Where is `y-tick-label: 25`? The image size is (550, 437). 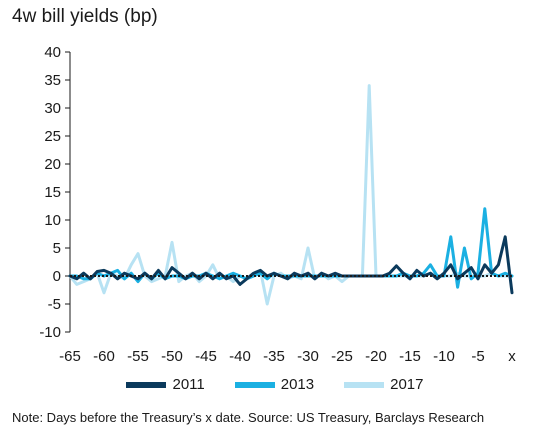
y-tick-label: 25 is located at coordinates (52, 136).